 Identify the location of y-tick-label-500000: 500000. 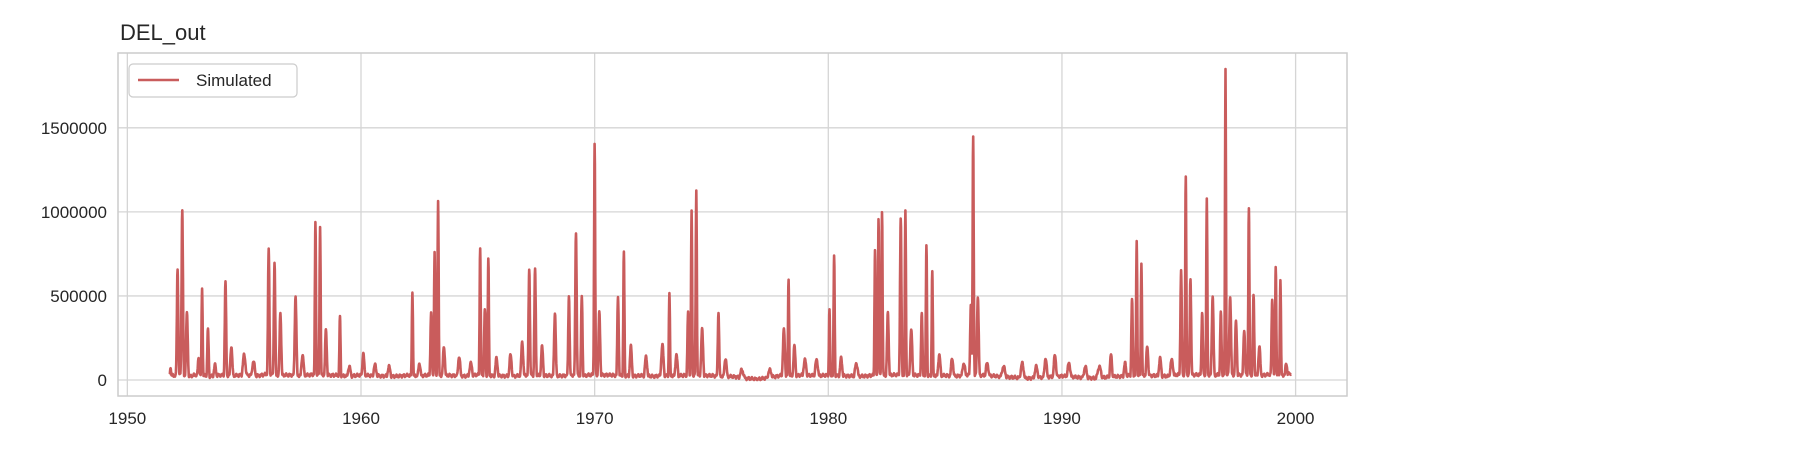
(78, 296).